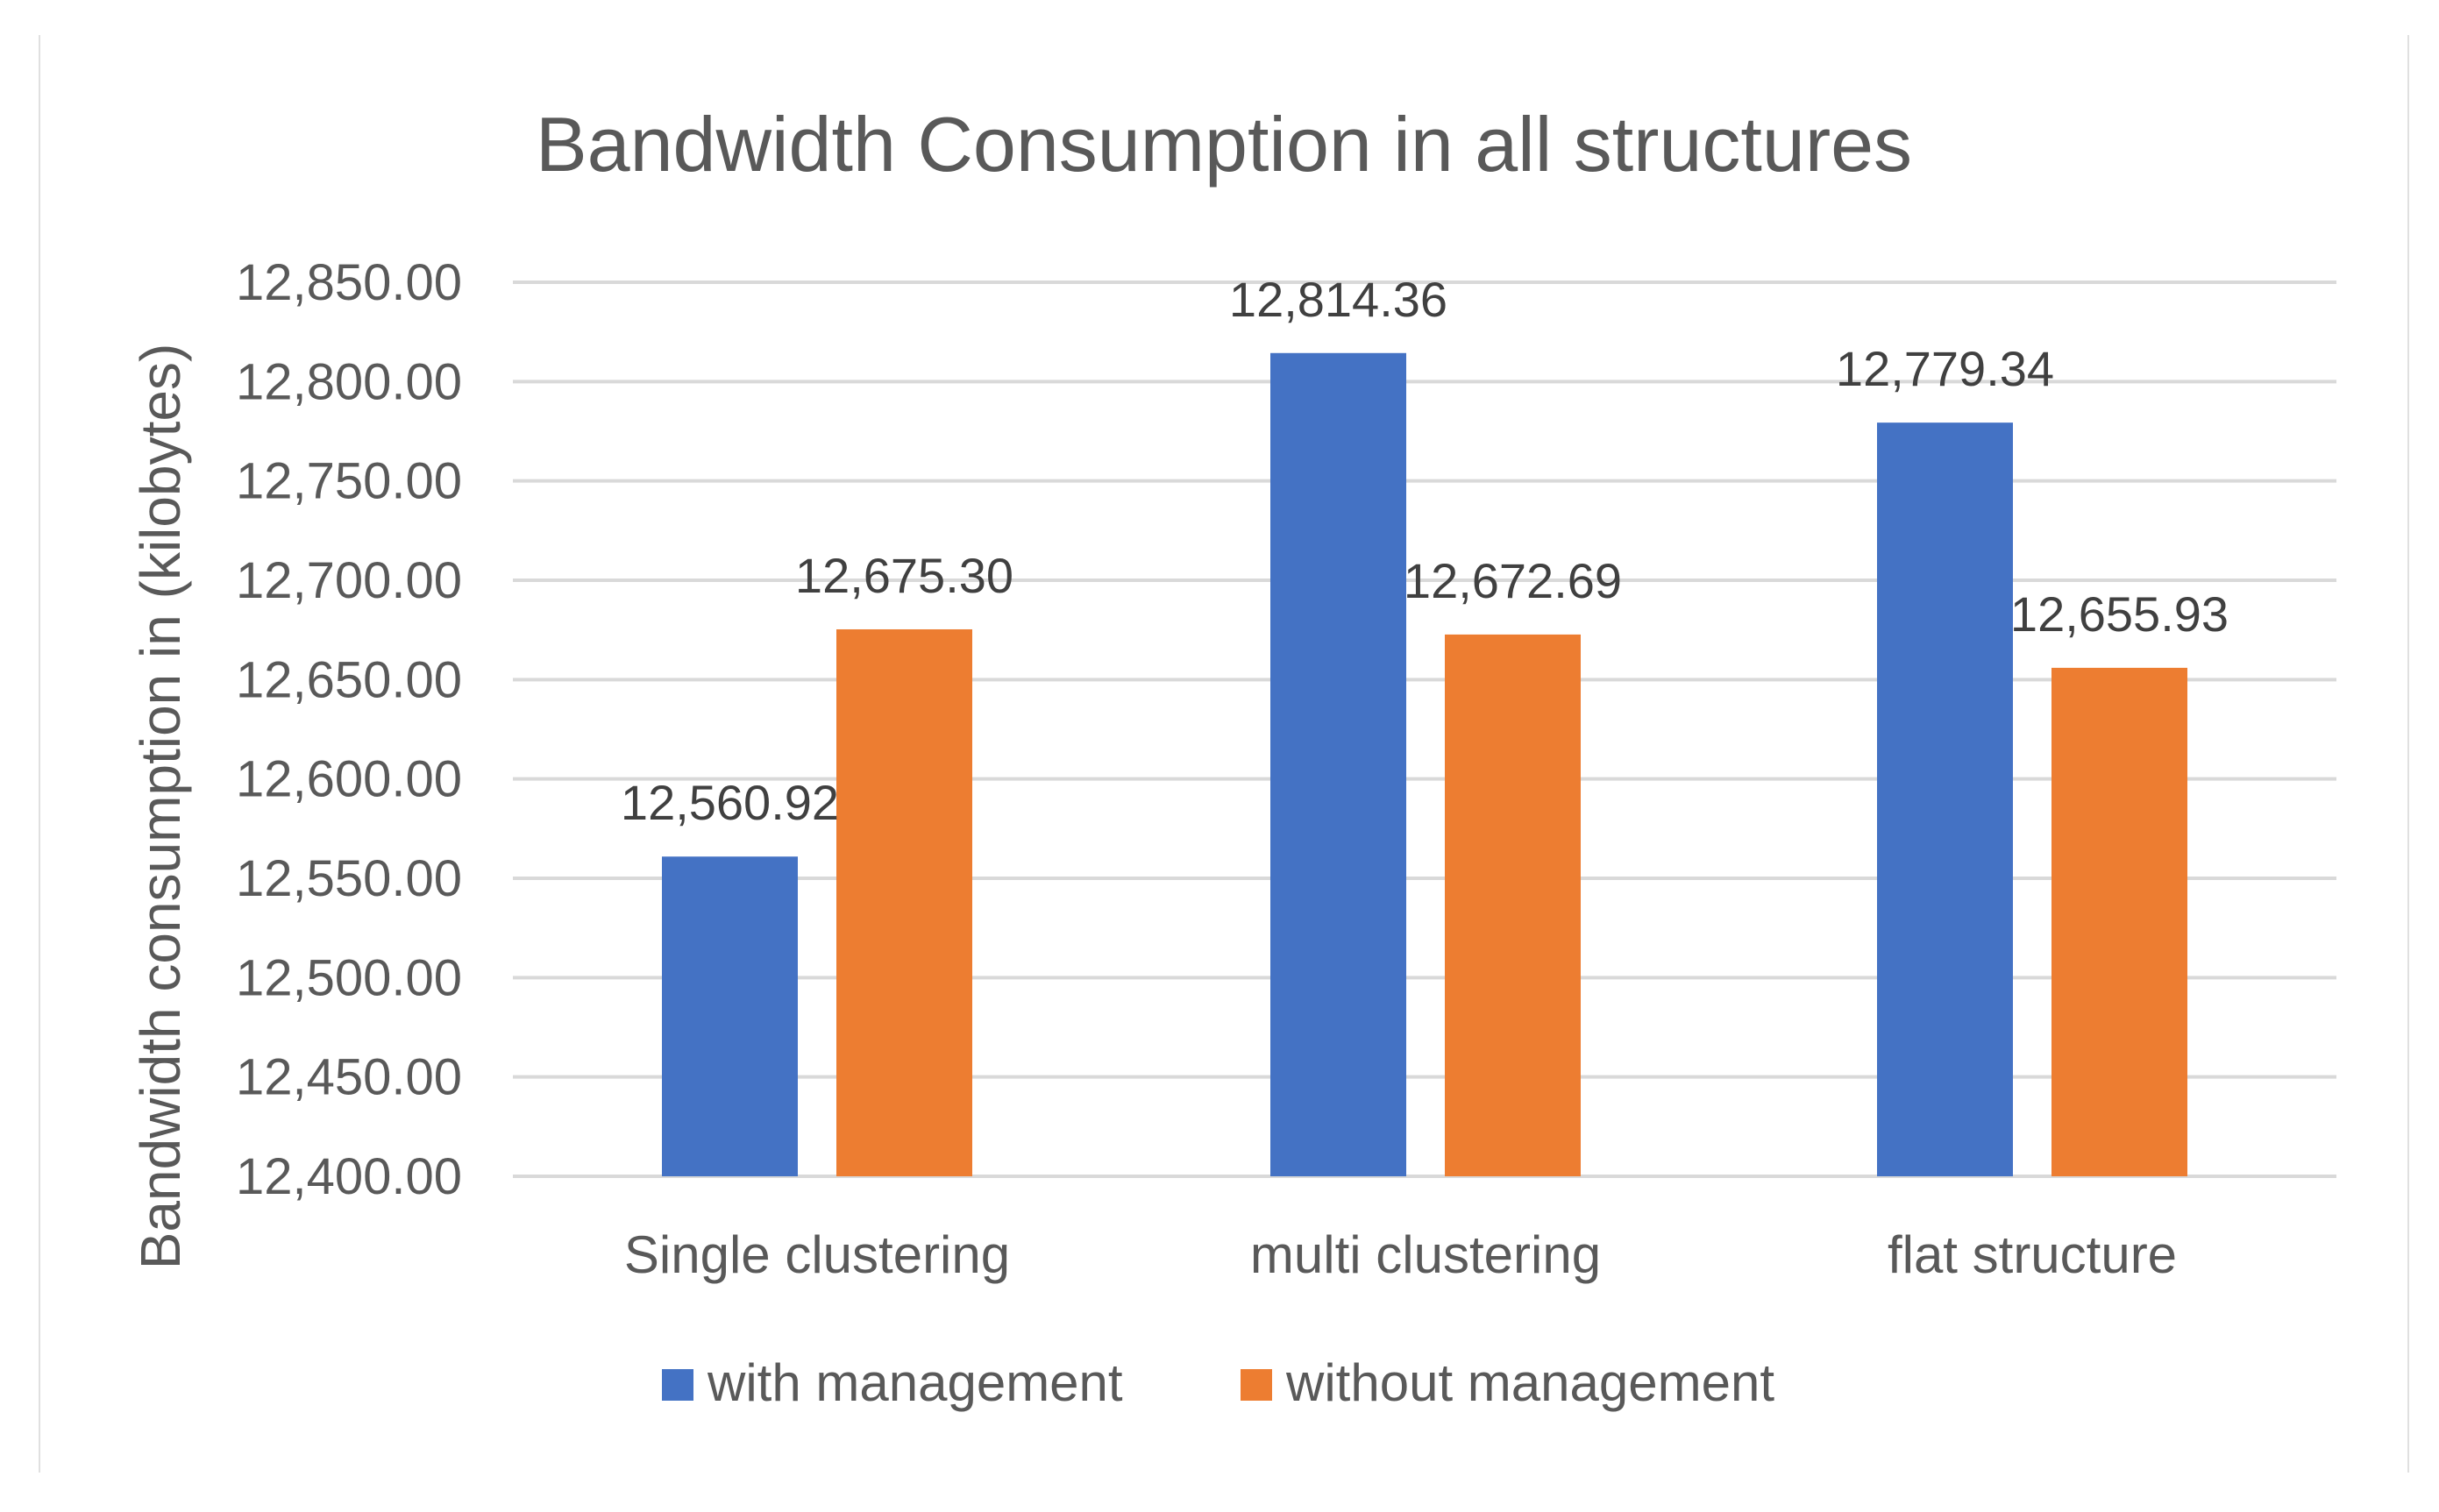 Image resolution: width=2439 pixels, height=1512 pixels. Describe the element at coordinates (349, 878) in the screenshot. I see `y-tick-label: 12,550.00` at that location.